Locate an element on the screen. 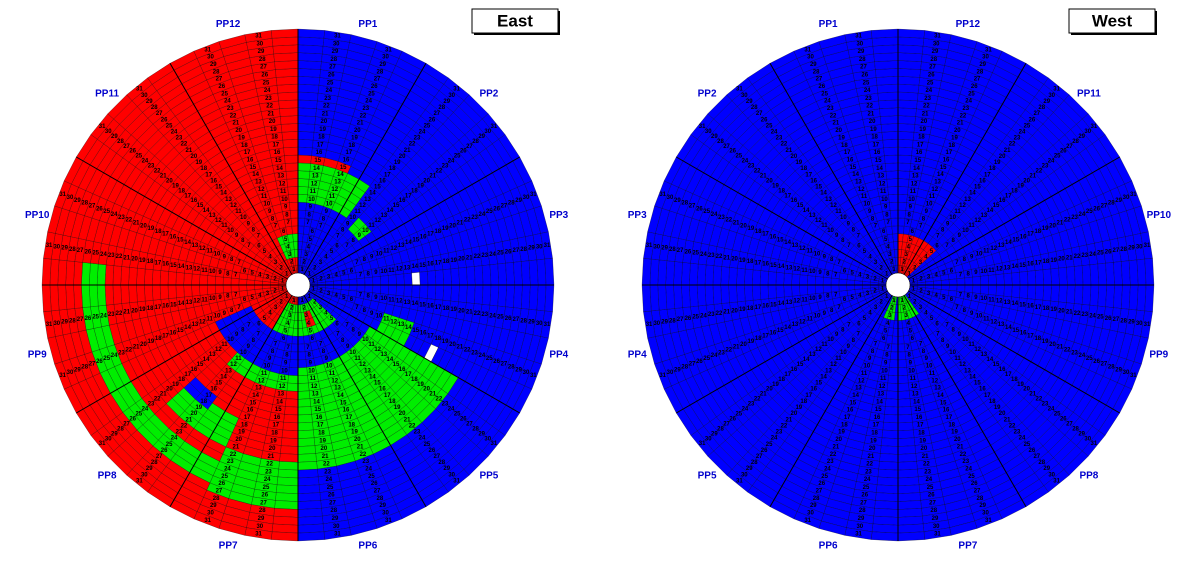 This screenshot has width=1196, height=572. ring-number: 28 is located at coordinates (154, 463).